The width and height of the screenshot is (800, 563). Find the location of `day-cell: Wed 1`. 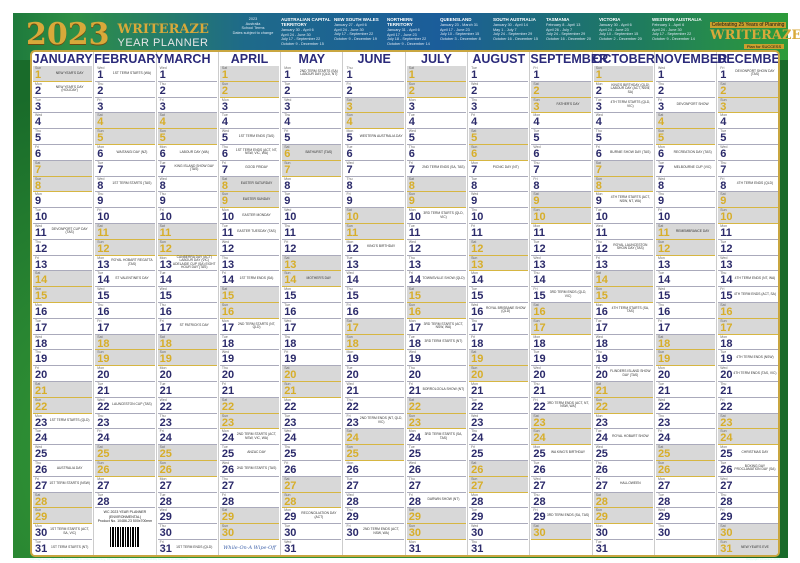

day-cell: Wed 1 is located at coordinates (686, 74).